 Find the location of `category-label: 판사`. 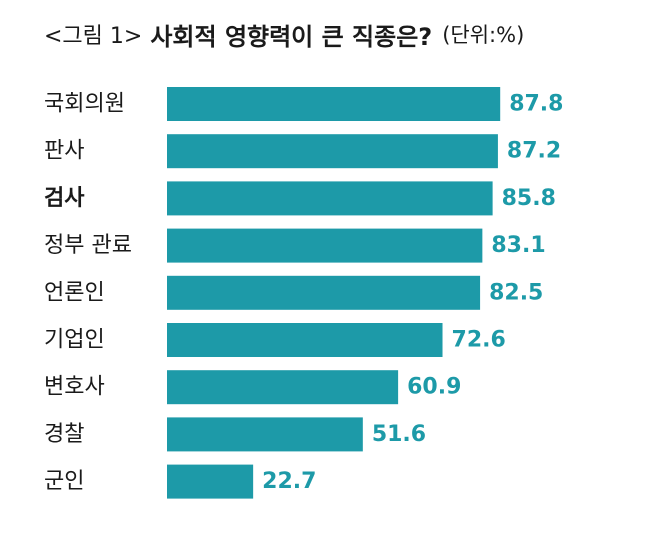

category-label: 판사 is located at coordinates (64, 151).